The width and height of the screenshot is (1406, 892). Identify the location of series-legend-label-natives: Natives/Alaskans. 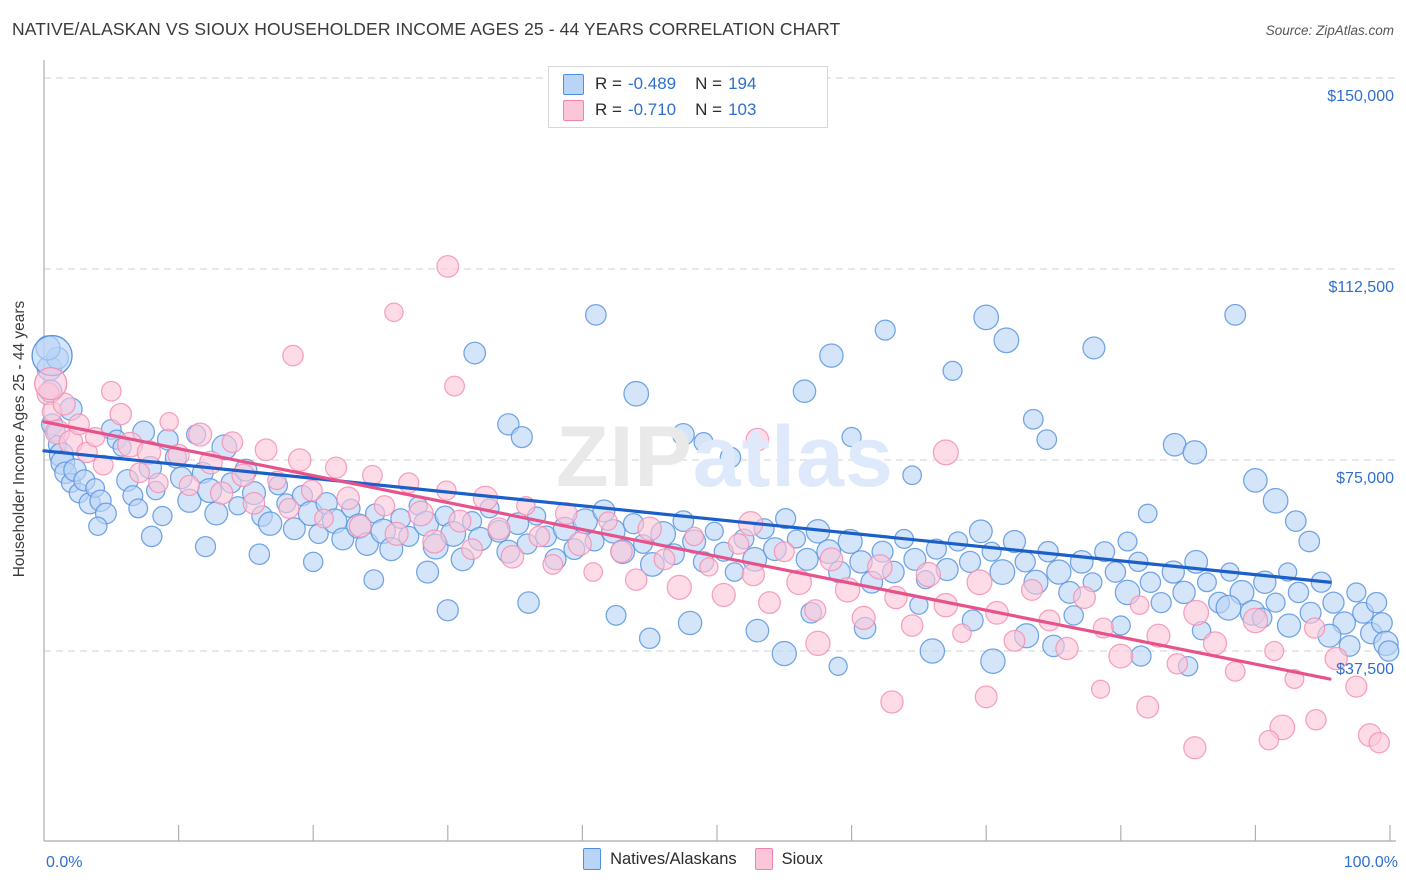
(673, 858).